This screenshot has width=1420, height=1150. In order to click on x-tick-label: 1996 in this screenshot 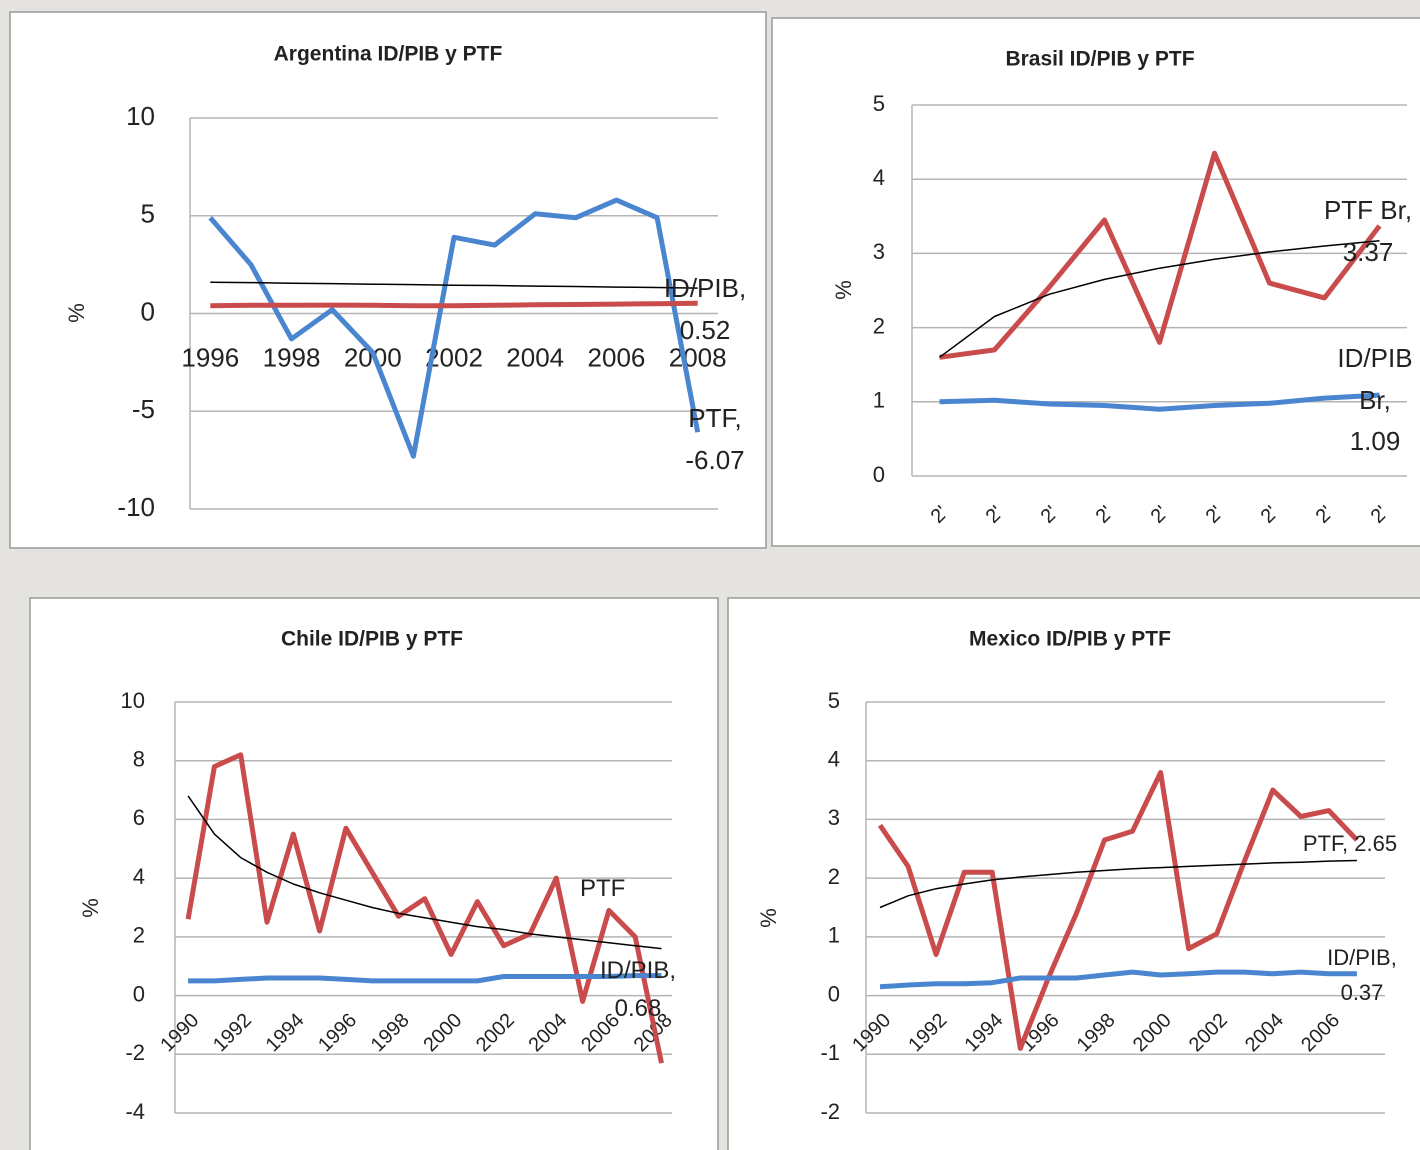, I will do `click(210, 357)`.